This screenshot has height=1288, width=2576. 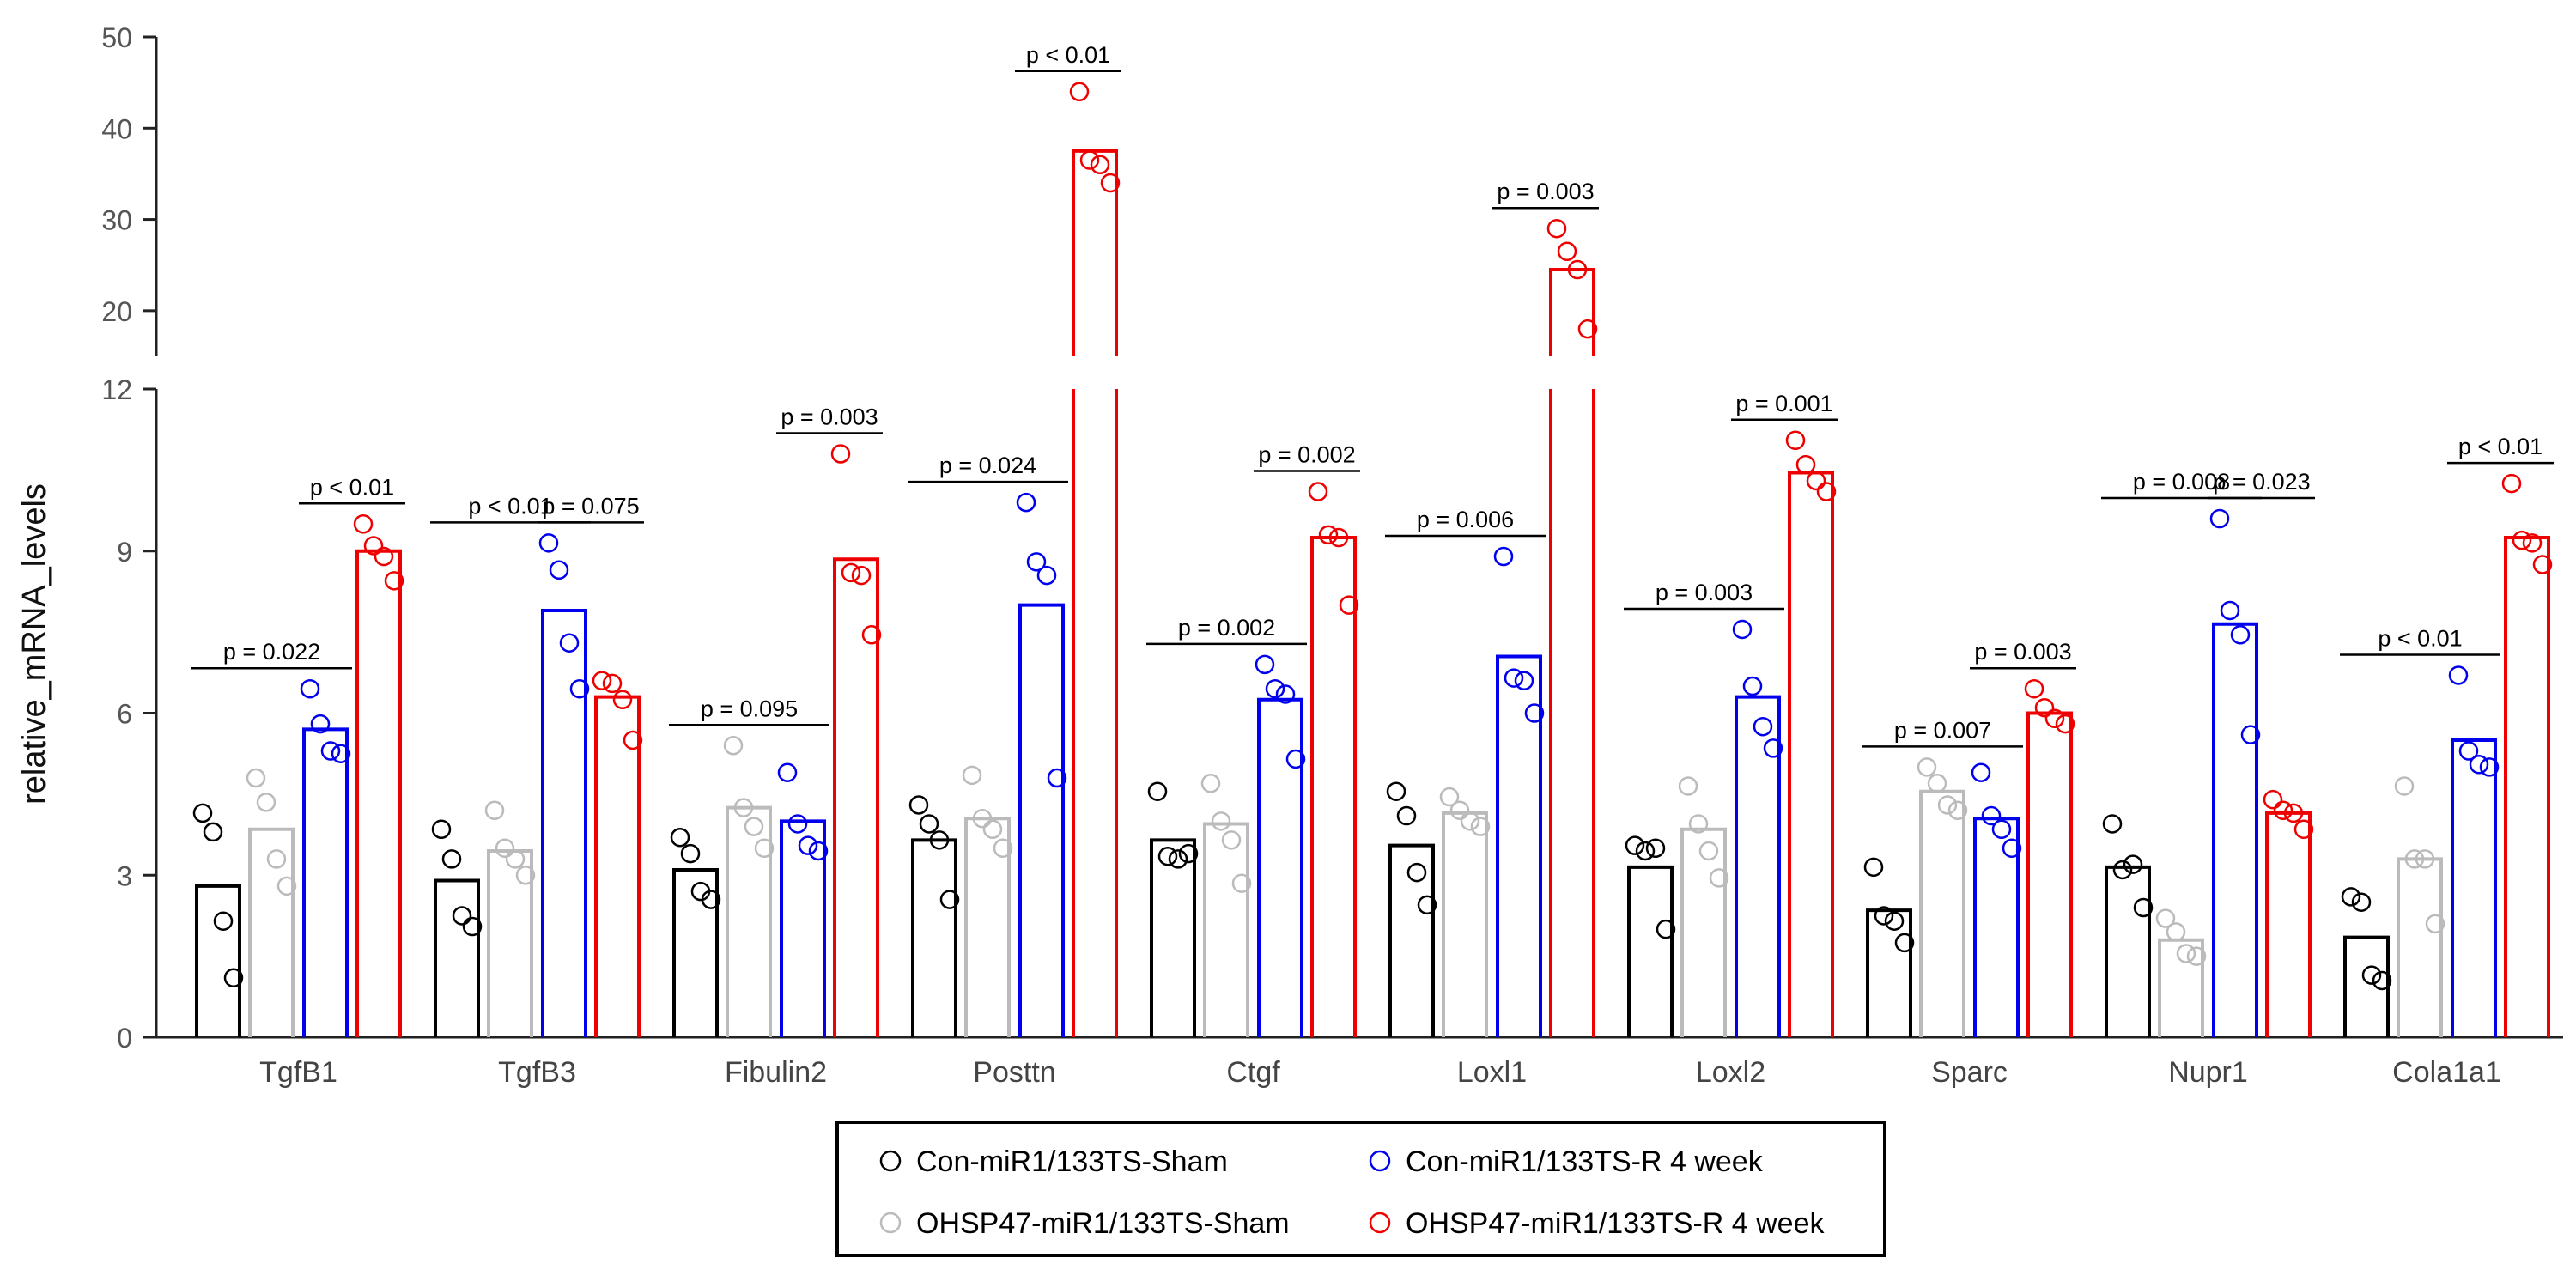 What do you see at coordinates (124, 715) in the screenshot?
I see `y-tick-label: 6` at bounding box center [124, 715].